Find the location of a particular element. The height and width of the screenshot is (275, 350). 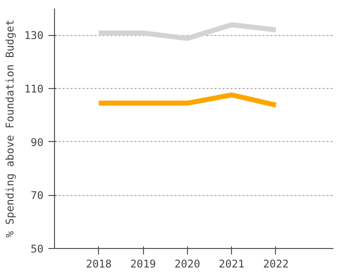

y-tick-label: 90 is located at coordinates (37, 142).